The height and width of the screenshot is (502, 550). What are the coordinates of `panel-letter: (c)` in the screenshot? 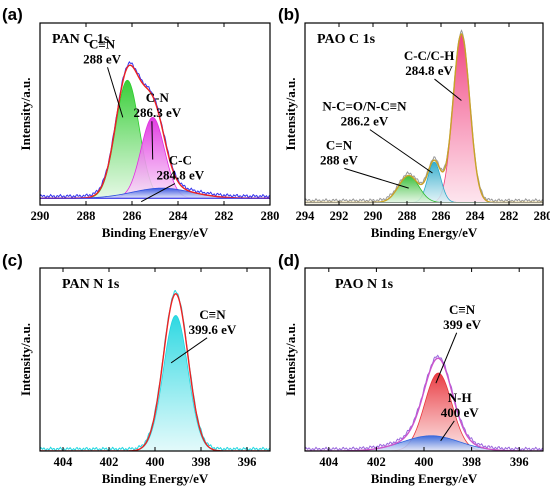 It's located at (12, 260).